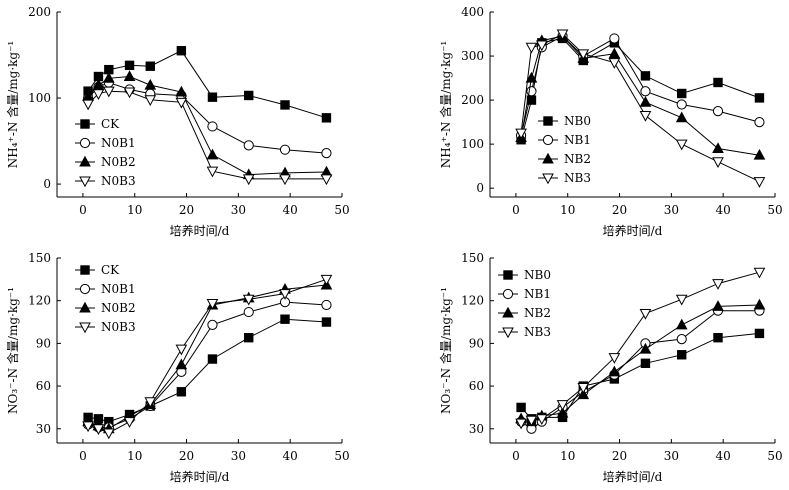  What do you see at coordinates (577, 140) in the screenshot?
I see `legend-label: NB1` at bounding box center [577, 140].